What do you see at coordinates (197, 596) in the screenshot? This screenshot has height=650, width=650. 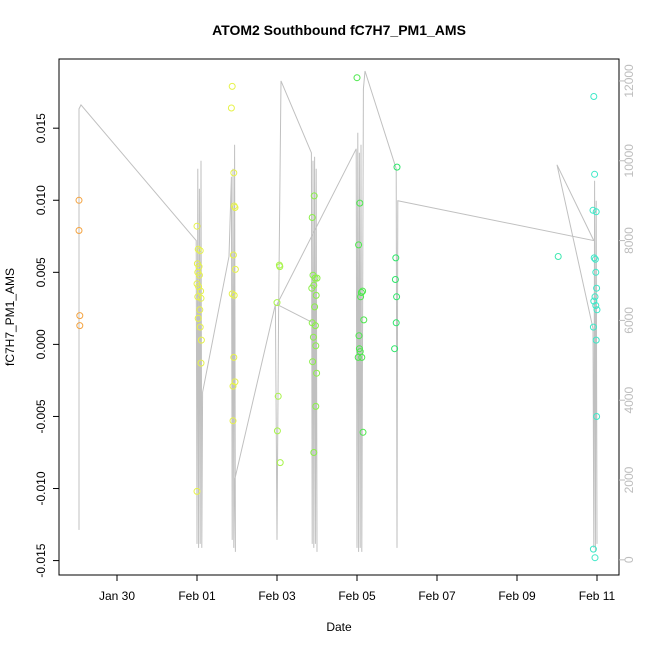 I see `x-tick-label-1: Feb 01` at bounding box center [197, 596].